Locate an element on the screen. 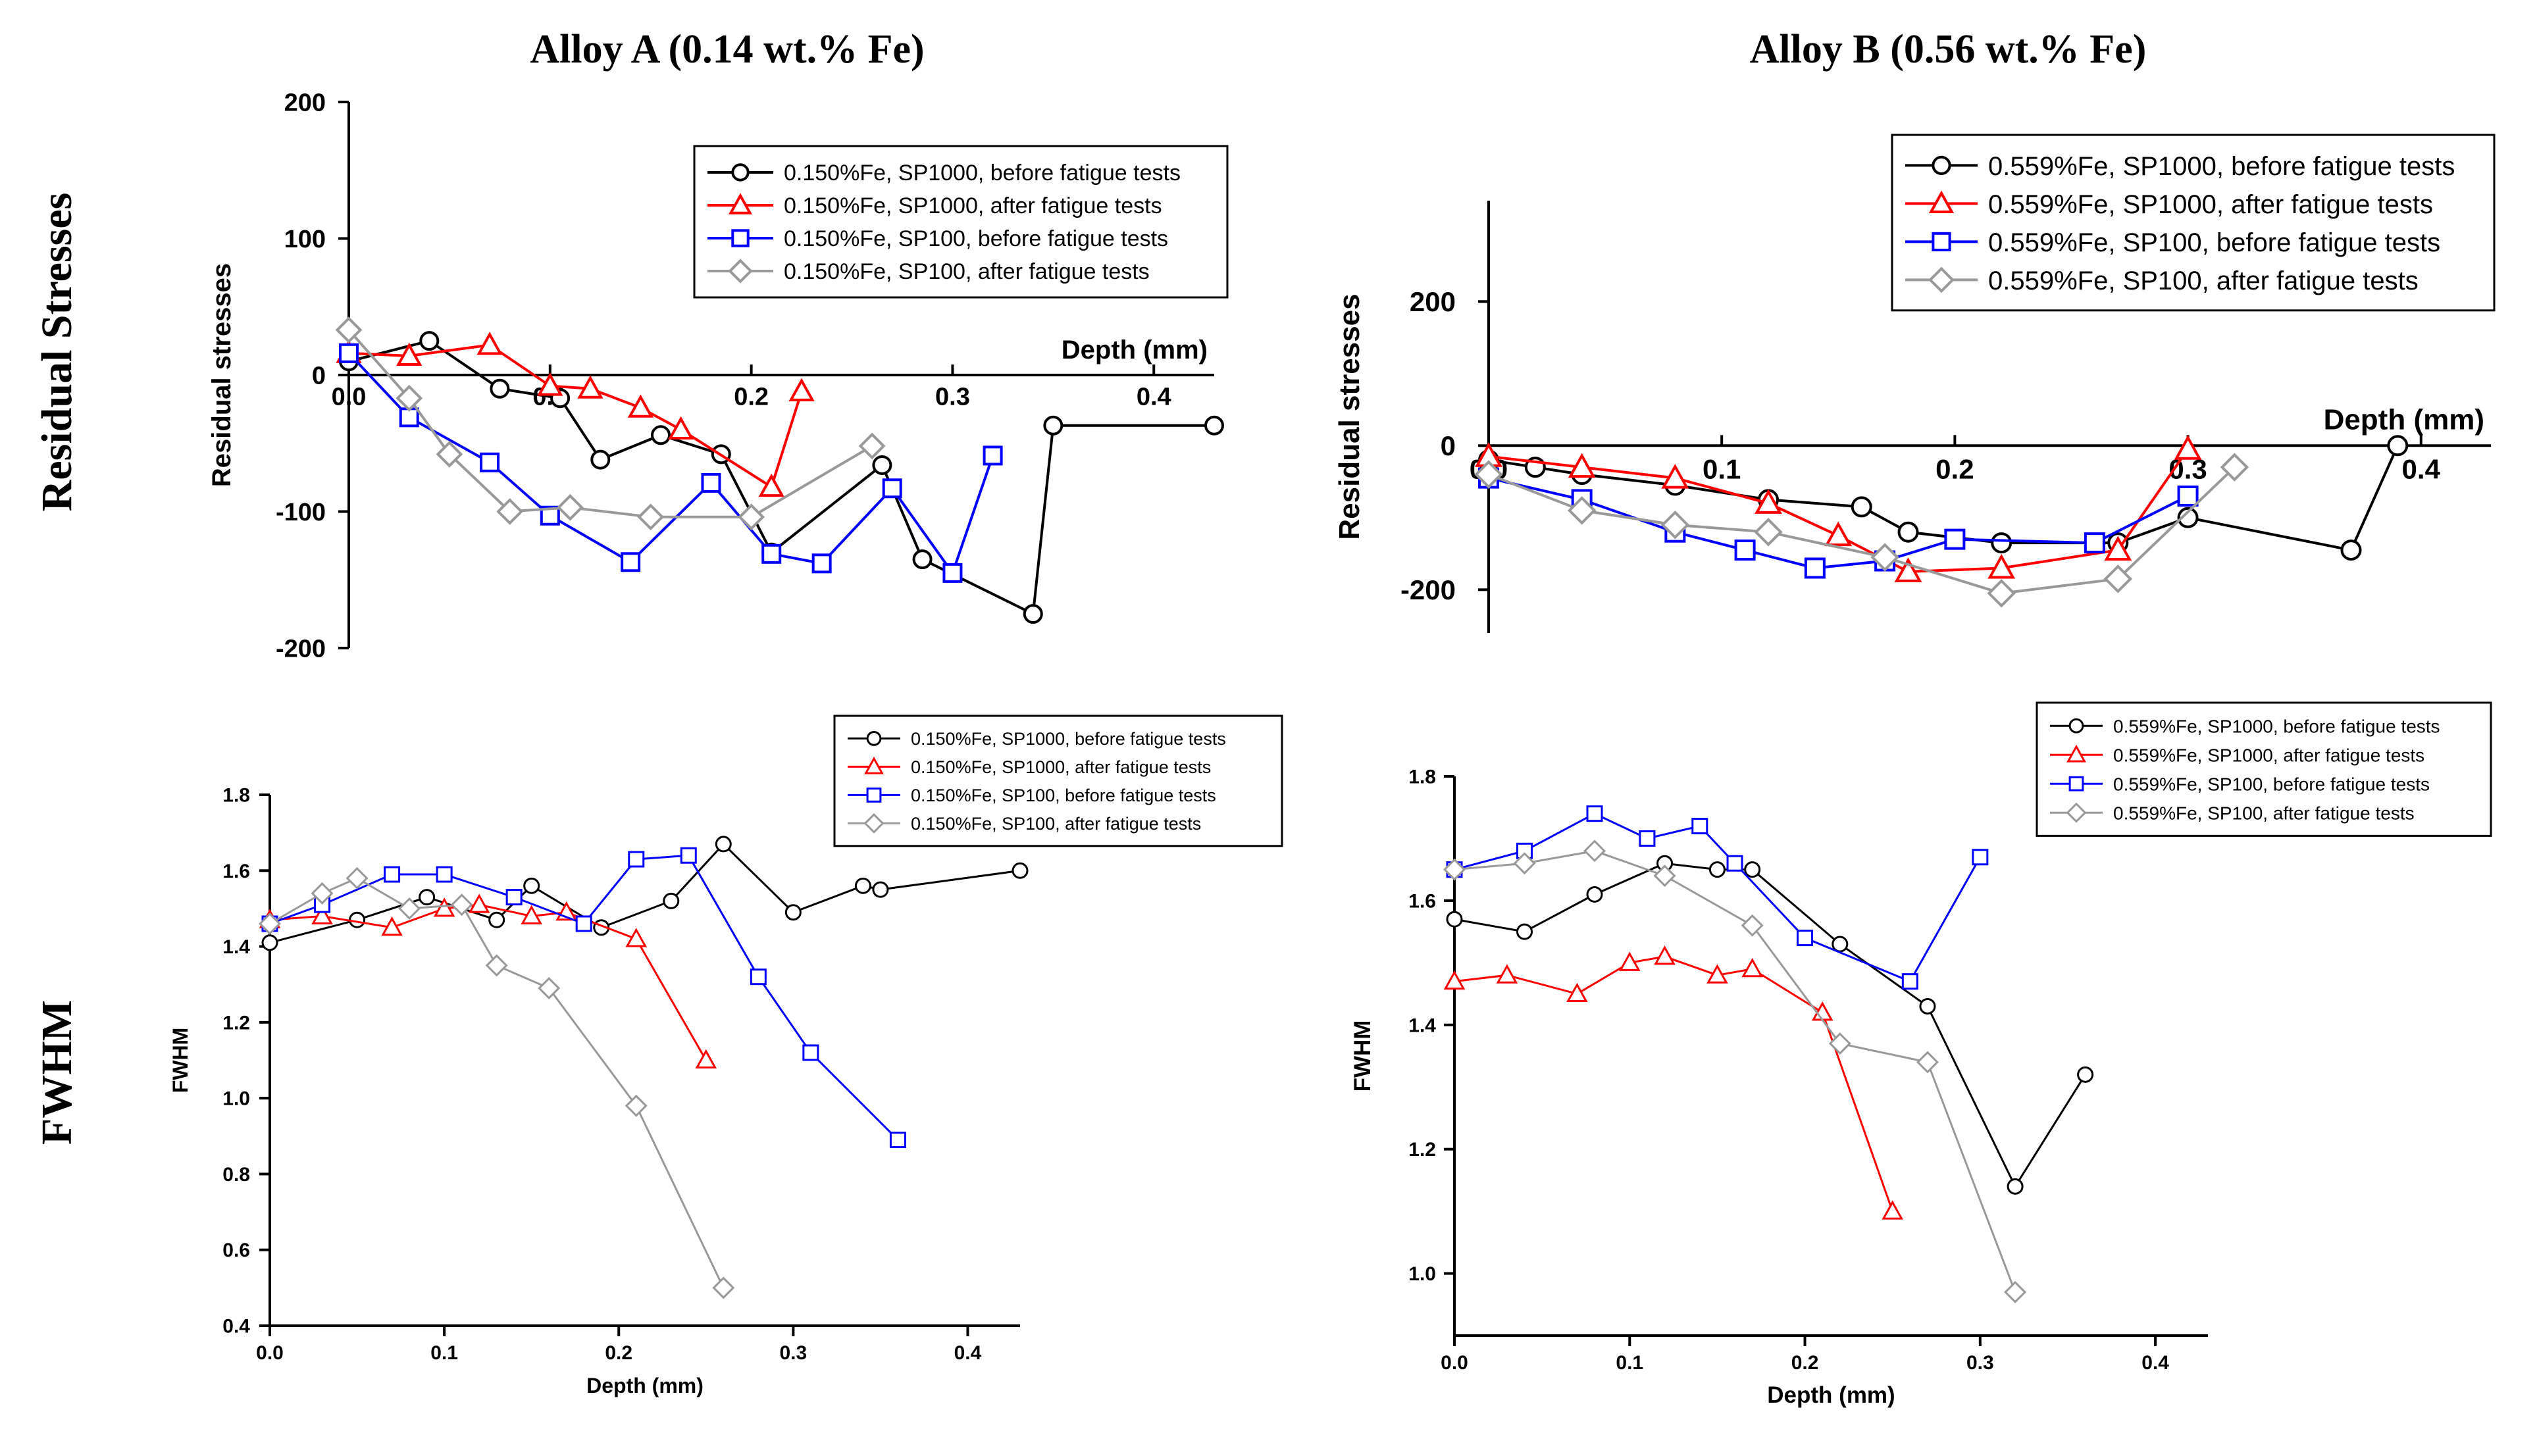  column-title-alloy-b: Alloy B (0.56 wt.% Fe) is located at coordinates (1948, 49).